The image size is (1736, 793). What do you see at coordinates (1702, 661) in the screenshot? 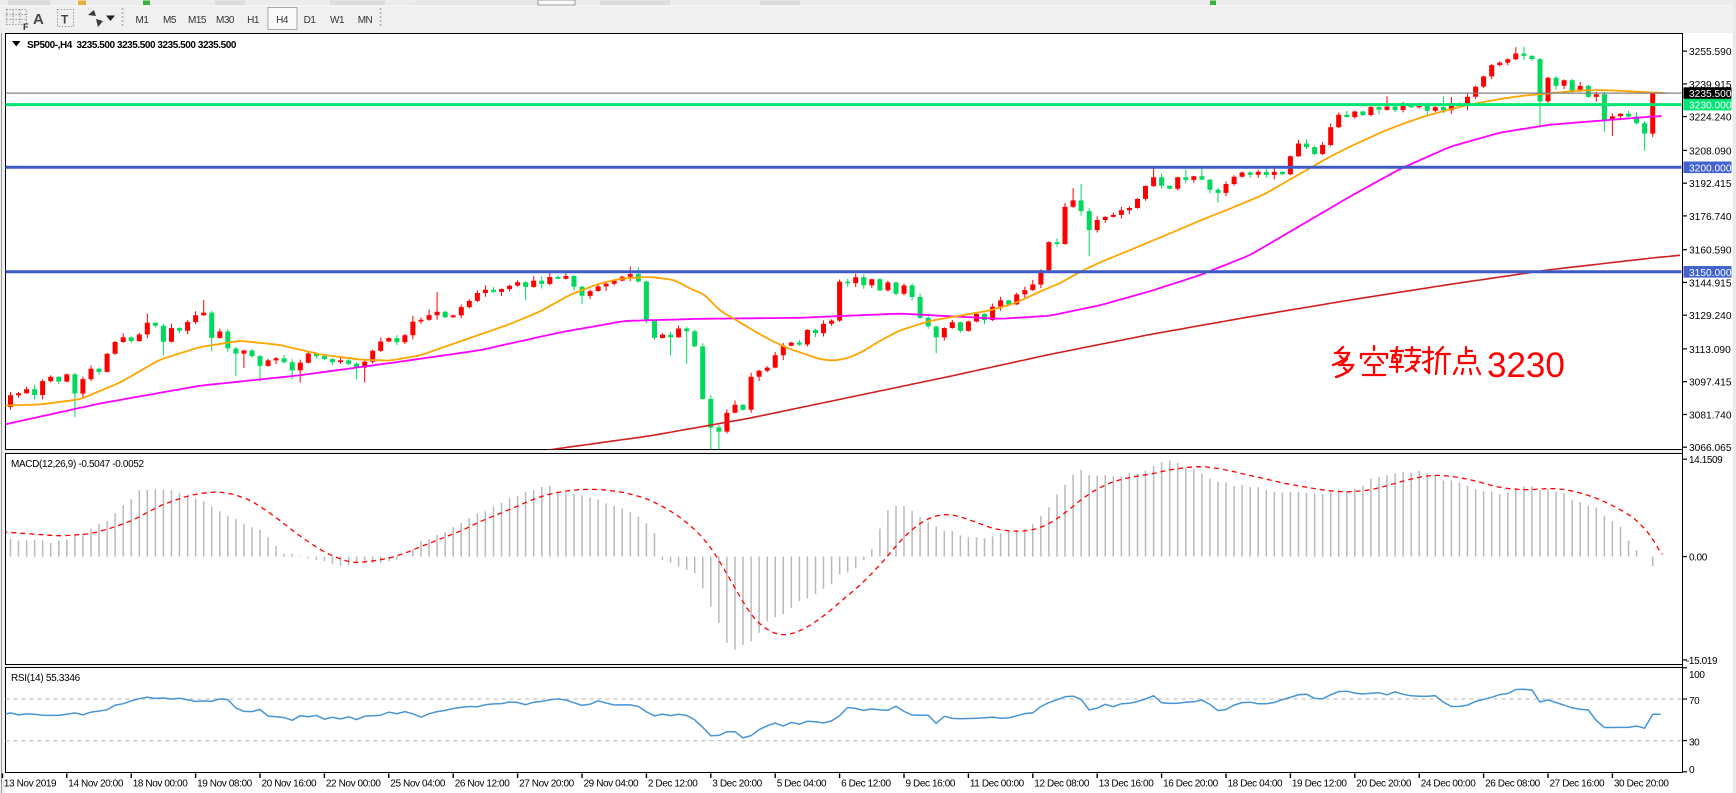
I see `svg-text: -15.019` at bounding box center [1702, 661].